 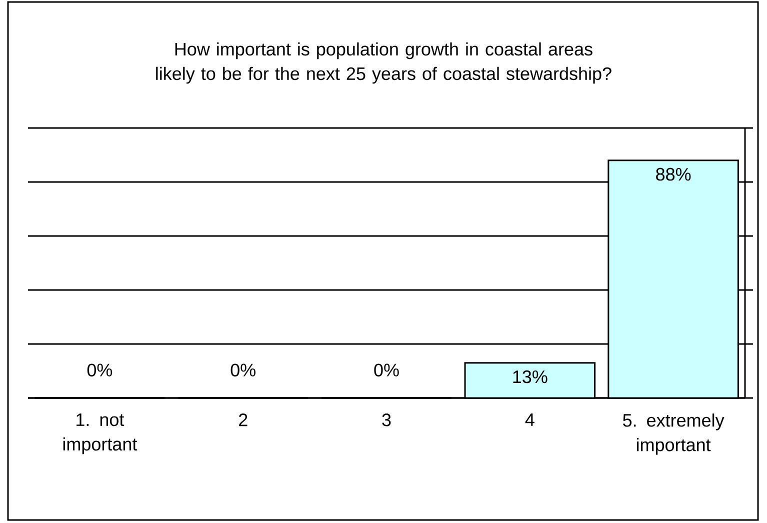 I want to click on chart-title: How important is population growth in coastal areas likely to be for the next 25 years of coastal stewardship?, so click(x=384, y=63).